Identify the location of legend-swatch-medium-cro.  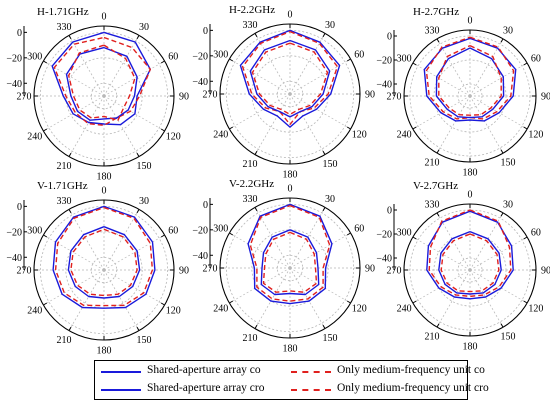
(311, 390).